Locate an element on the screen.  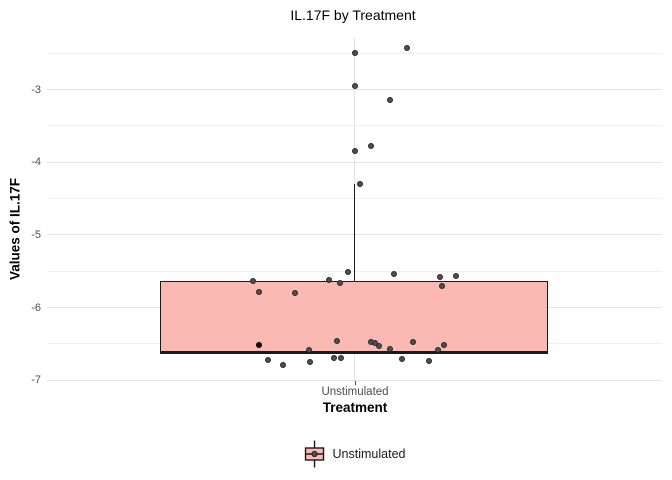
y-tick-label: -7 is located at coordinates (36, 380).